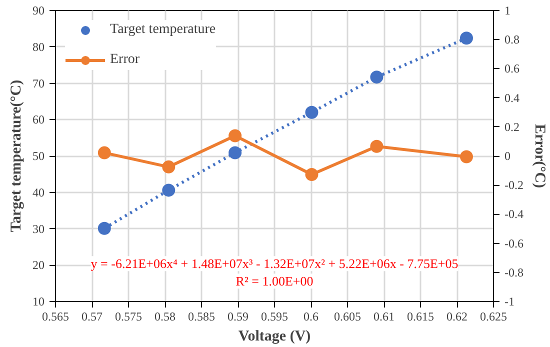 This screenshot has height=347, width=550. What do you see at coordinates (274, 336) in the screenshot?
I see `x-axis-title: Voltage (V)` at bounding box center [274, 336].